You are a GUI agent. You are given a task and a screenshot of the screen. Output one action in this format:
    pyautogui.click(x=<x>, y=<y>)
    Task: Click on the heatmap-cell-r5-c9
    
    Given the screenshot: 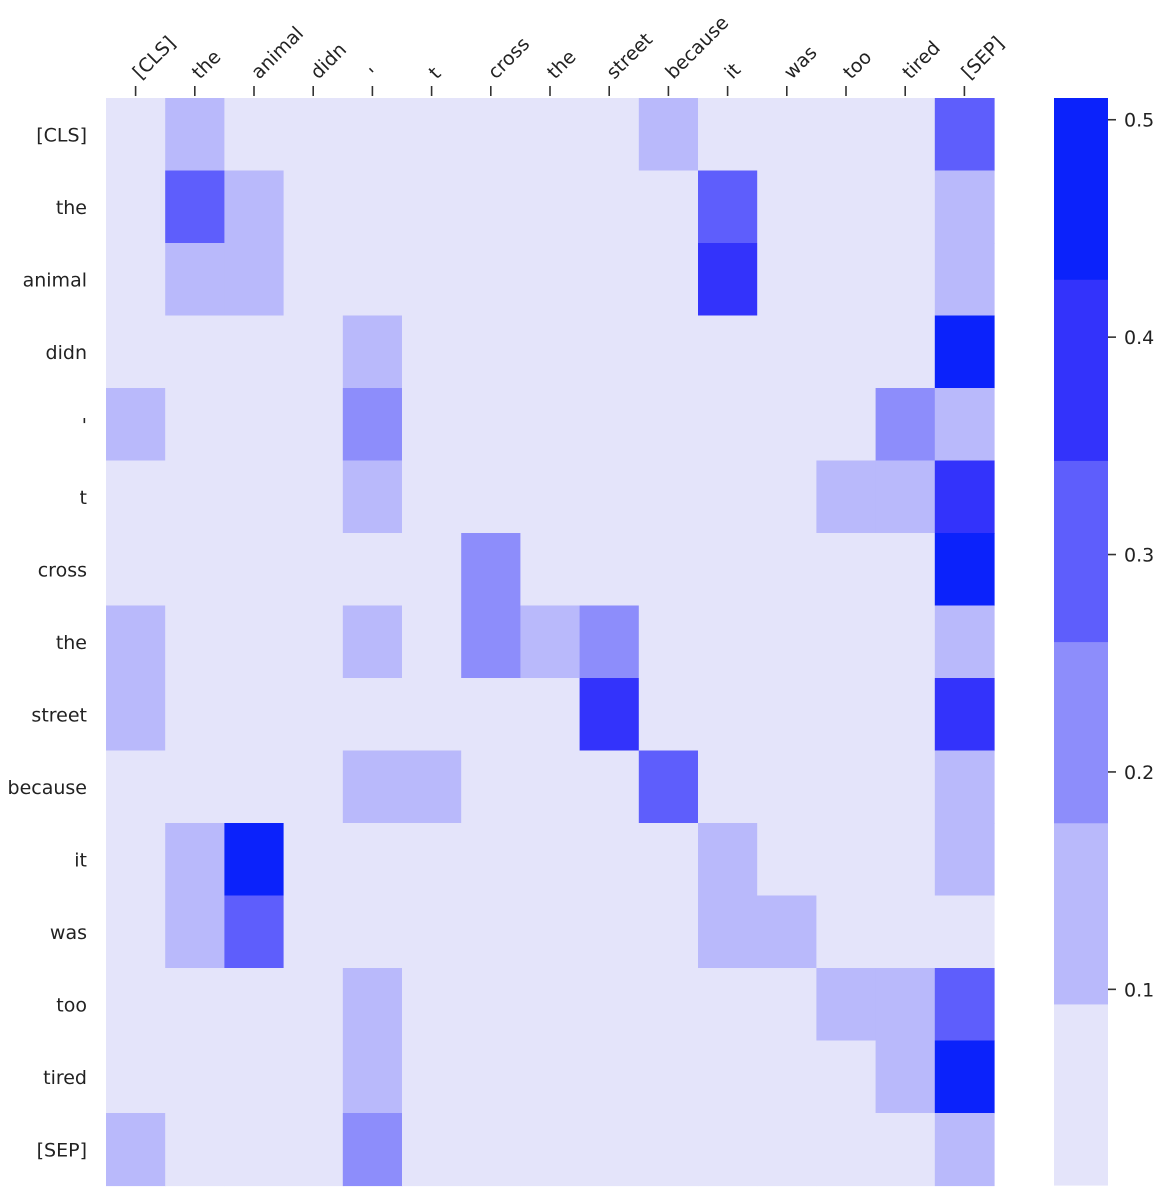 What is the action you would take?
    pyautogui.click(x=668, y=497)
    